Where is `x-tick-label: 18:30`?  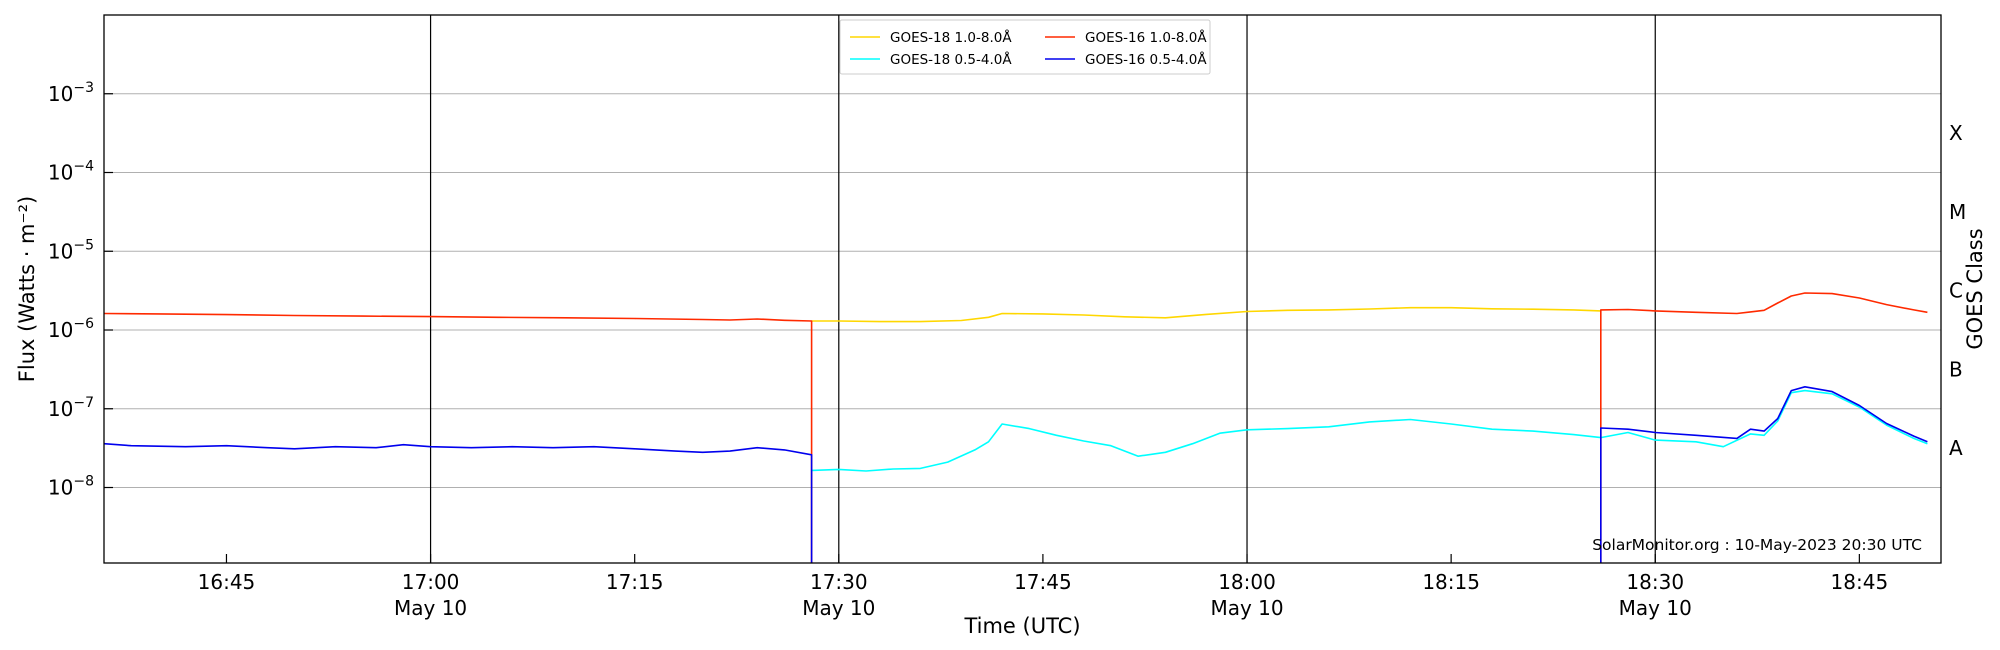
x-tick-label: 18:30 is located at coordinates (1655, 582).